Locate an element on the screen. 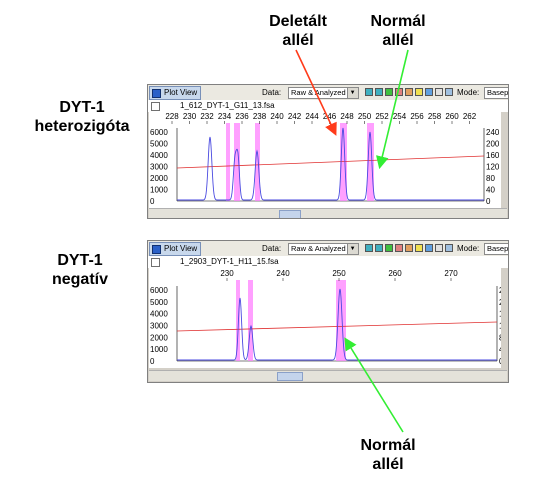 Image resolution: width=552 pixels, height=487 pixels. heterozygous-label: DYT-1 heterozigóta is located at coordinates (82, 117).